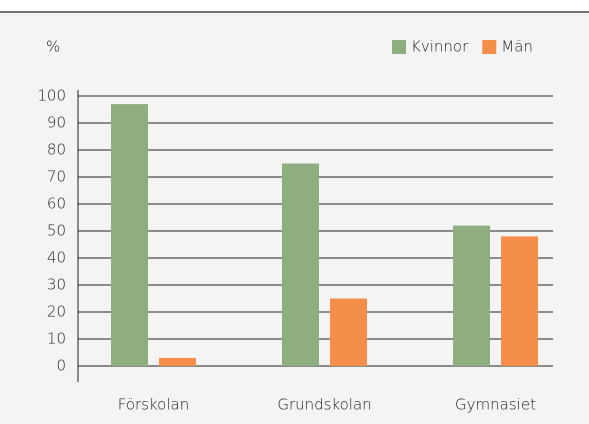 The height and width of the screenshot is (424, 589). Describe the element at coordinates (56, 339) in the screenshot. I see `y-tick-label: 10` at that location.